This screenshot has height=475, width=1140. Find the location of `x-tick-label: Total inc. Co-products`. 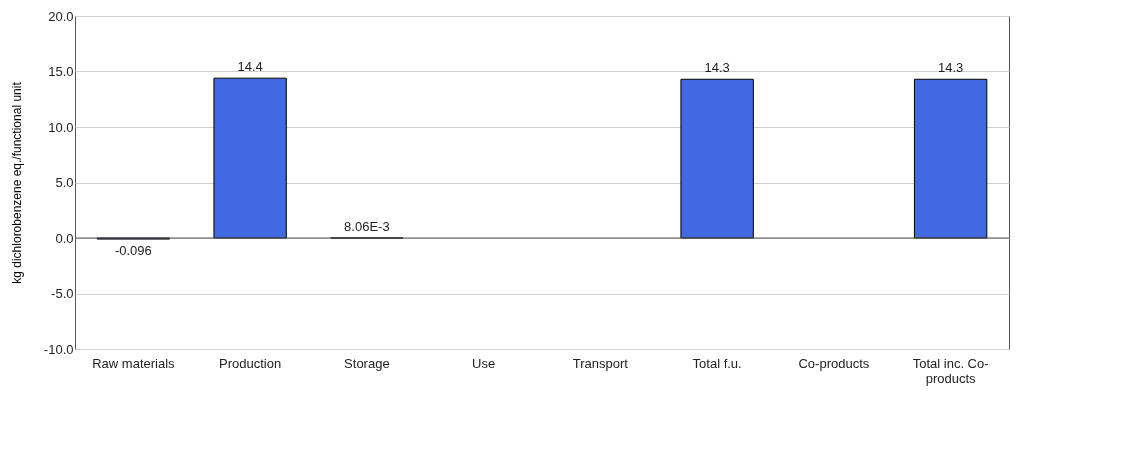

x-tick-label: Total inc. Co-products is located at coordinates (950, 370).